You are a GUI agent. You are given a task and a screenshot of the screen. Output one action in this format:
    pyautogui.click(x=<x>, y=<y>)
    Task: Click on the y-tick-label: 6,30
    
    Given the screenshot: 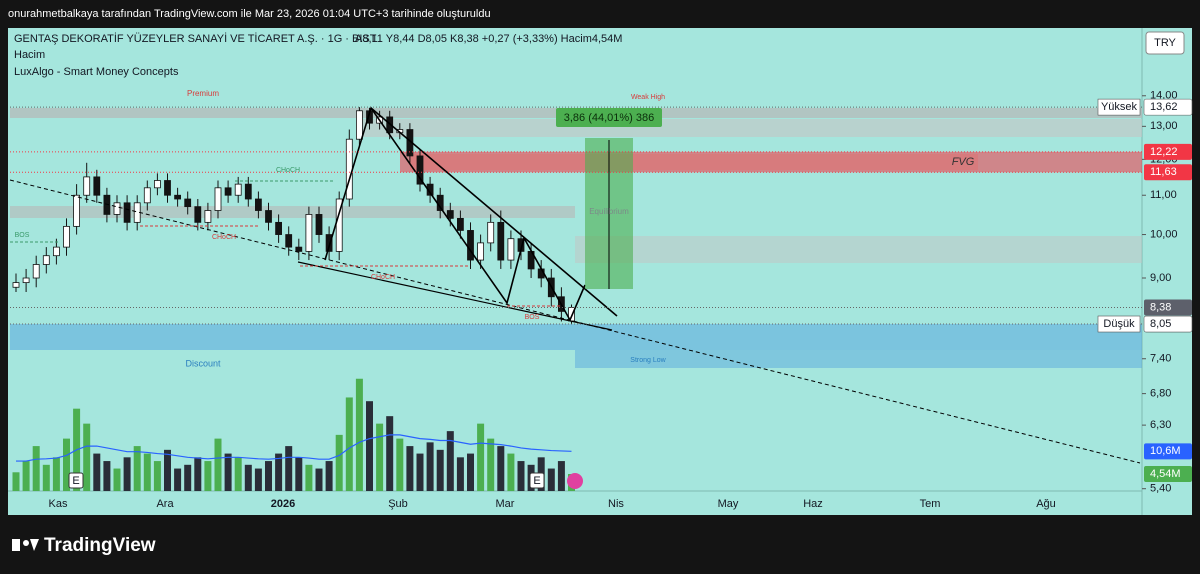 What is the action you would take?
    pyautogui.click(x=1160, y=425)
    